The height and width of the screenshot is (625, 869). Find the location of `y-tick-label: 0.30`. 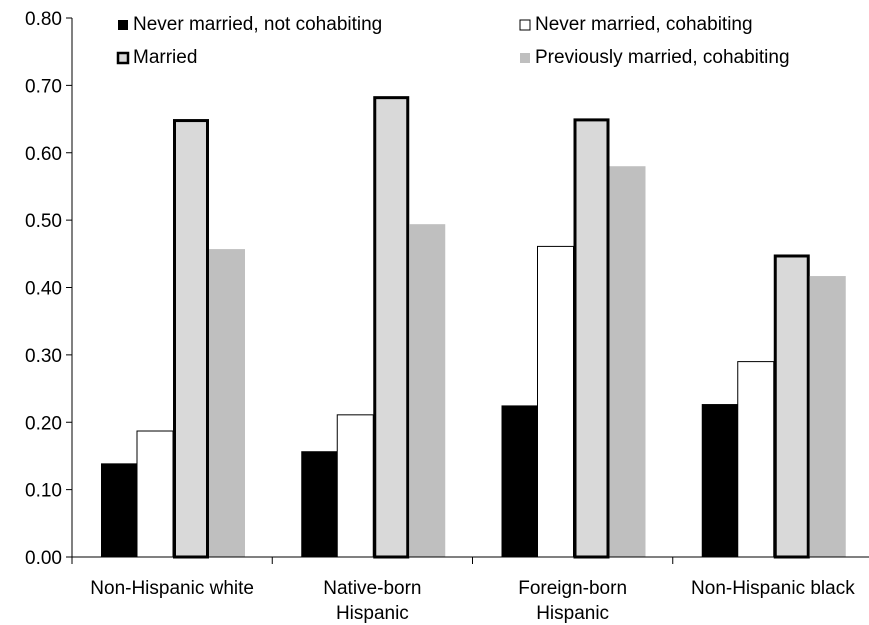

y-tick-label: 0.30 is located at coordinates (43, 356).